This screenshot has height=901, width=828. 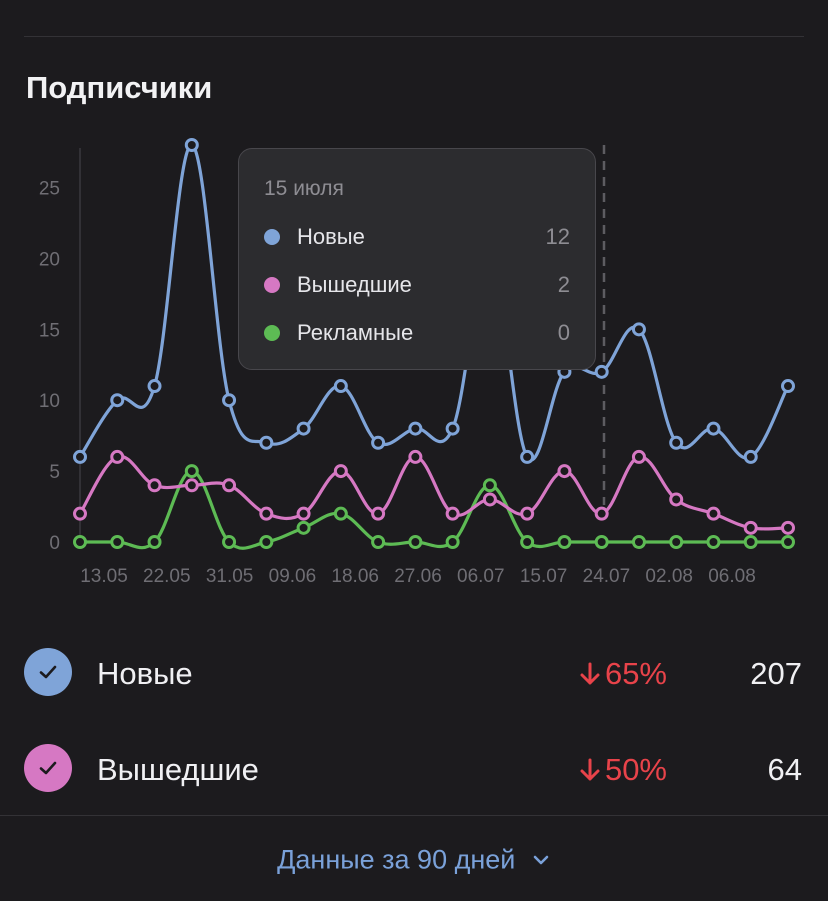 I want to click on tooltip-row-left: Вышедшие 2, so click(x=417, y=285).